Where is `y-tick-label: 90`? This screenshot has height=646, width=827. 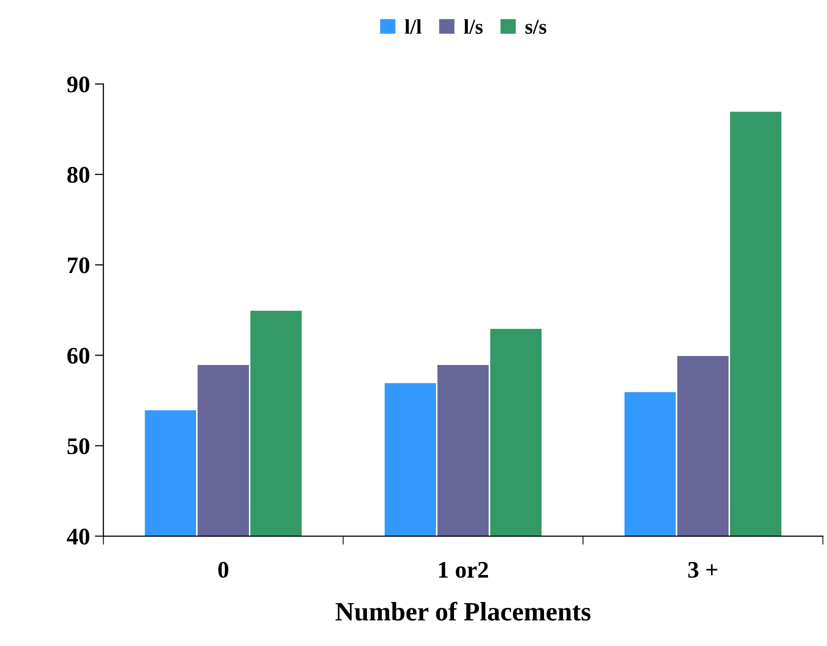 y-tick-label: 90 is located at coordinates (78, 84).